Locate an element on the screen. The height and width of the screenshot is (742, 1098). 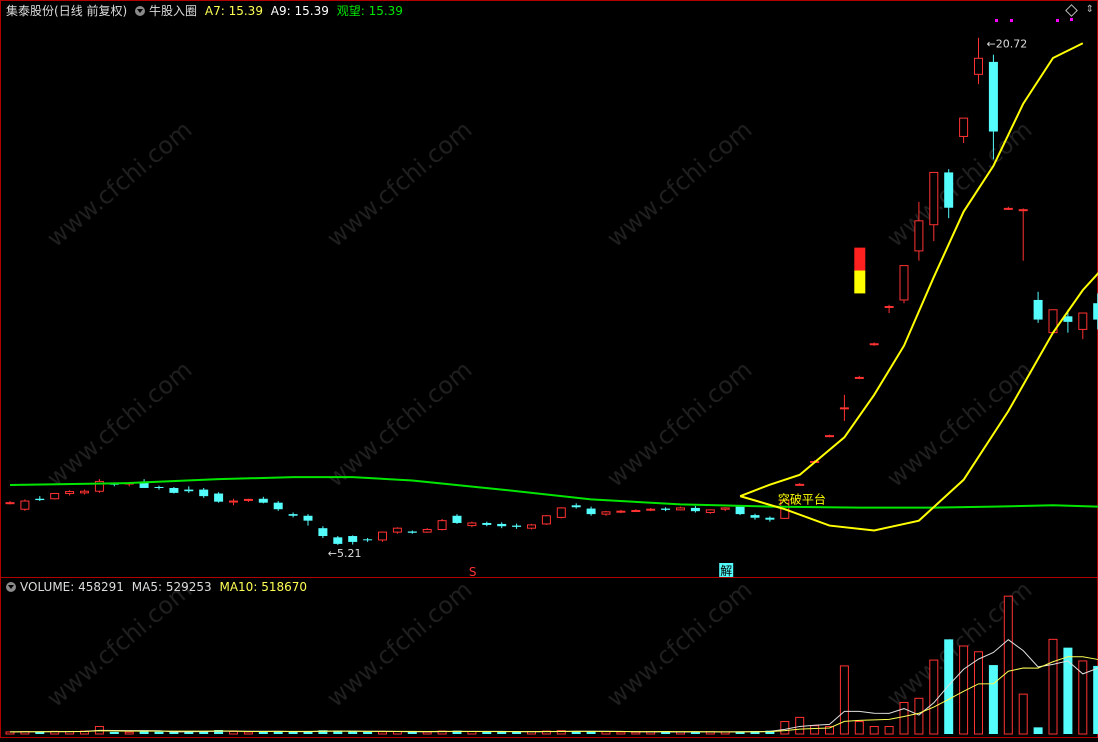
a7-label: A7: is located at coordinates (214, 11).